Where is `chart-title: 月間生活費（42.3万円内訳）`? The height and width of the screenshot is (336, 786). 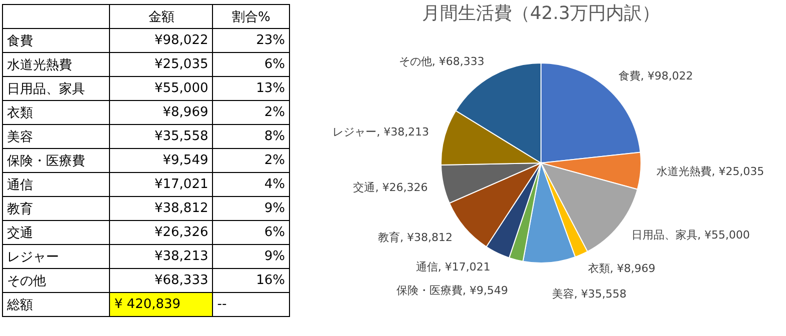
chart-title: 月間生活費（42.3万円内訳） is located at coordinates (541, 13).